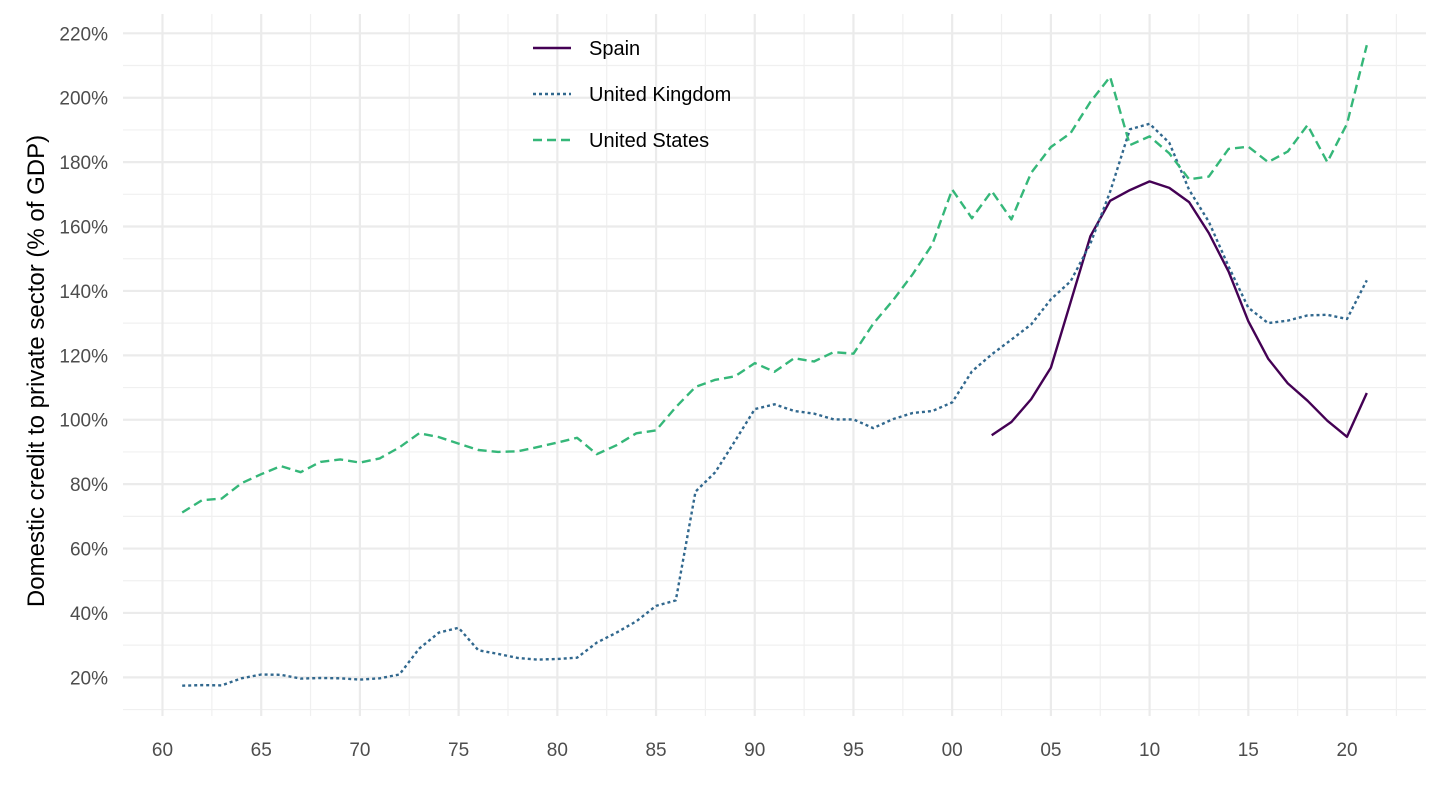 This screenshot has height=810, width=1440. I want to click on y-tick-label: 220%, so click(83, 34).